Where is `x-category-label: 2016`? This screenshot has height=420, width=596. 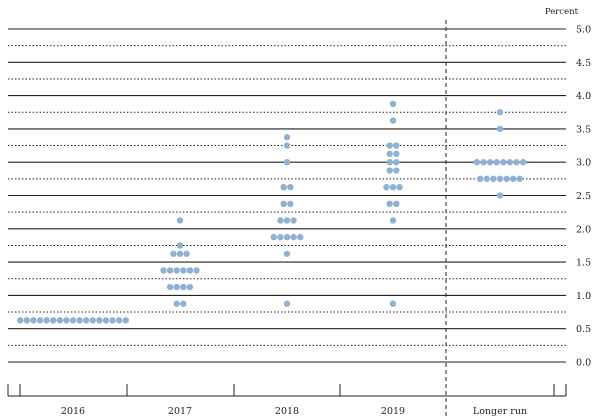
x-category-label: 2016 is located at coordinates (73, 411).